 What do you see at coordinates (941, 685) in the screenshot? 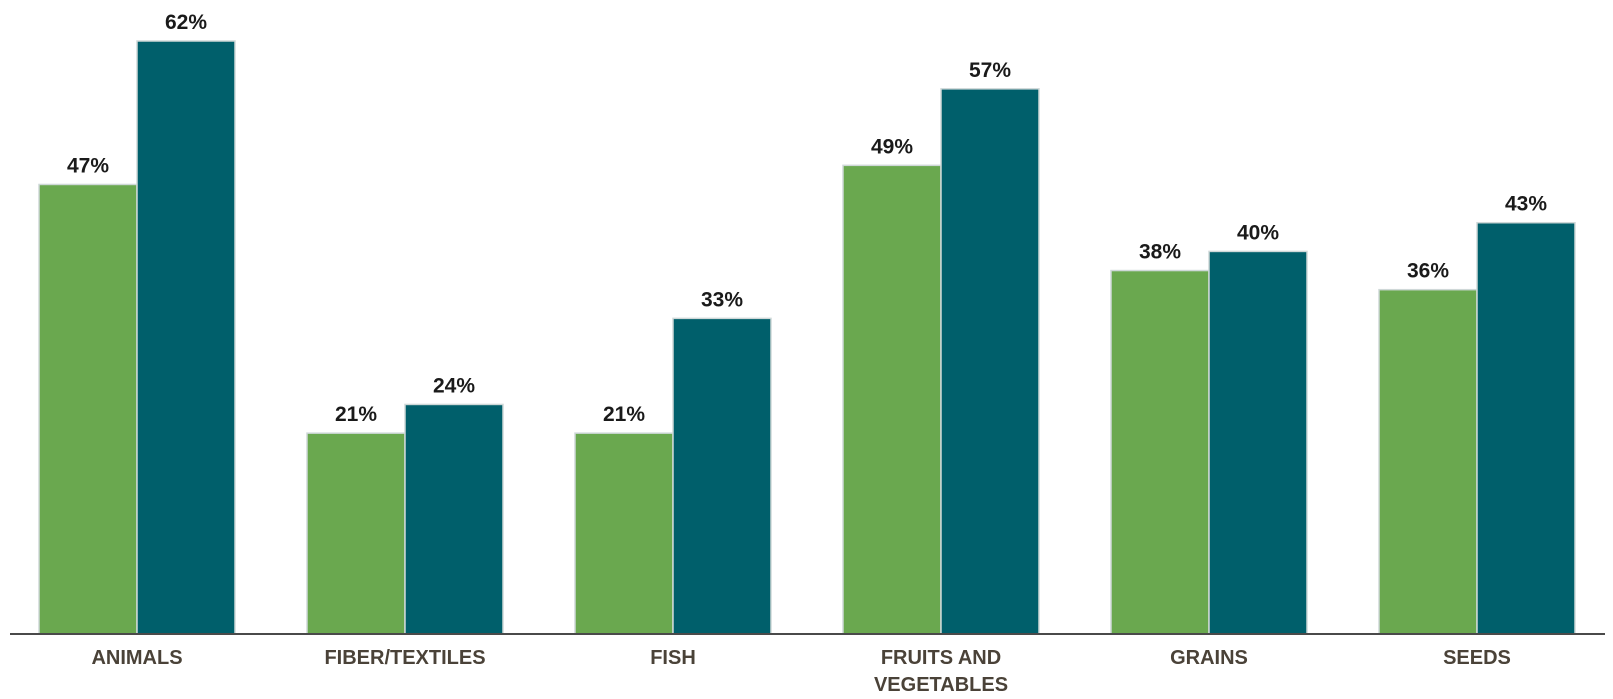
I see `category-label: VEGETABLES` at bounding box center [941, 685].